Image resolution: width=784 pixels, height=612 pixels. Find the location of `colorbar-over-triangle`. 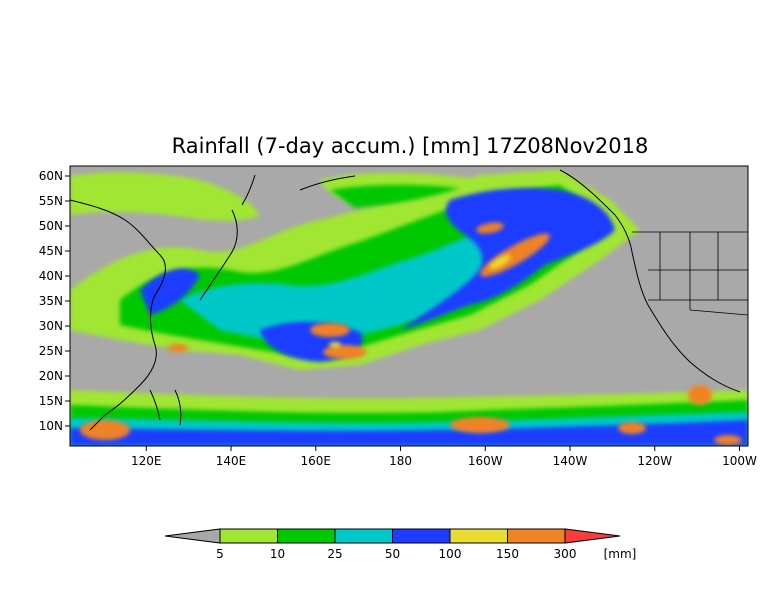

colorbar-over-triangle is located at coordinates (592, 536).